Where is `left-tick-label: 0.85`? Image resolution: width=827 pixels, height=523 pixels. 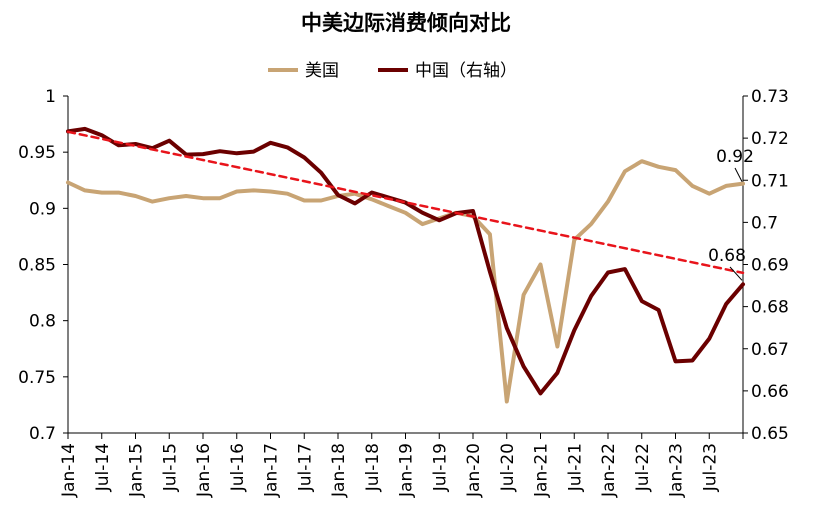 left-tick-label: 0.85 is located at coordinates (37, 266).